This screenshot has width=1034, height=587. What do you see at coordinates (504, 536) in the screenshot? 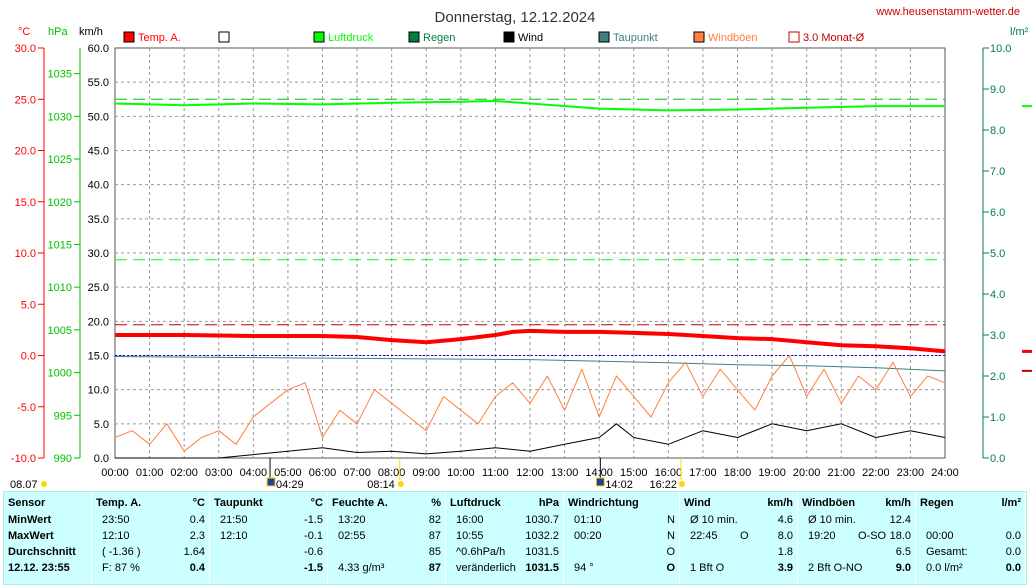
I see `panel-row: 10:55 1032.2` at bounding box center [504, 536].